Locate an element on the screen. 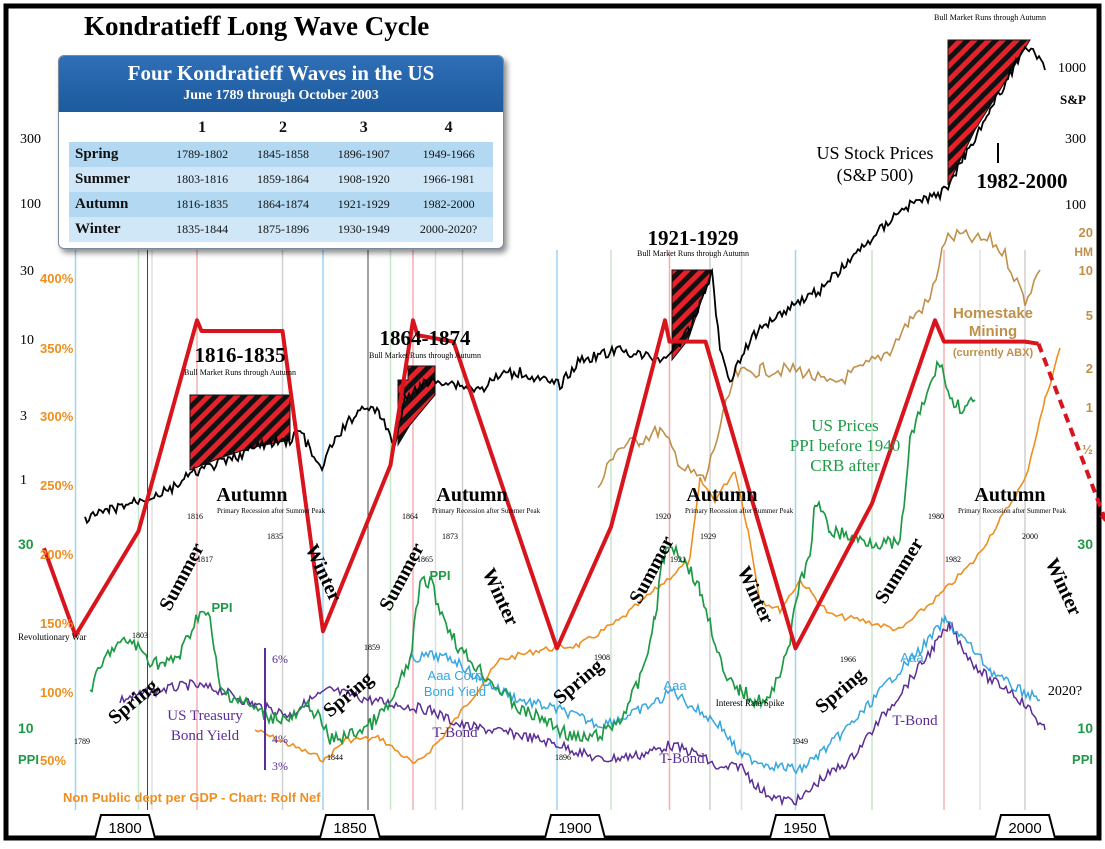  aaa-corp-label-2: Bond Yield is located at coordinates (455, 691).